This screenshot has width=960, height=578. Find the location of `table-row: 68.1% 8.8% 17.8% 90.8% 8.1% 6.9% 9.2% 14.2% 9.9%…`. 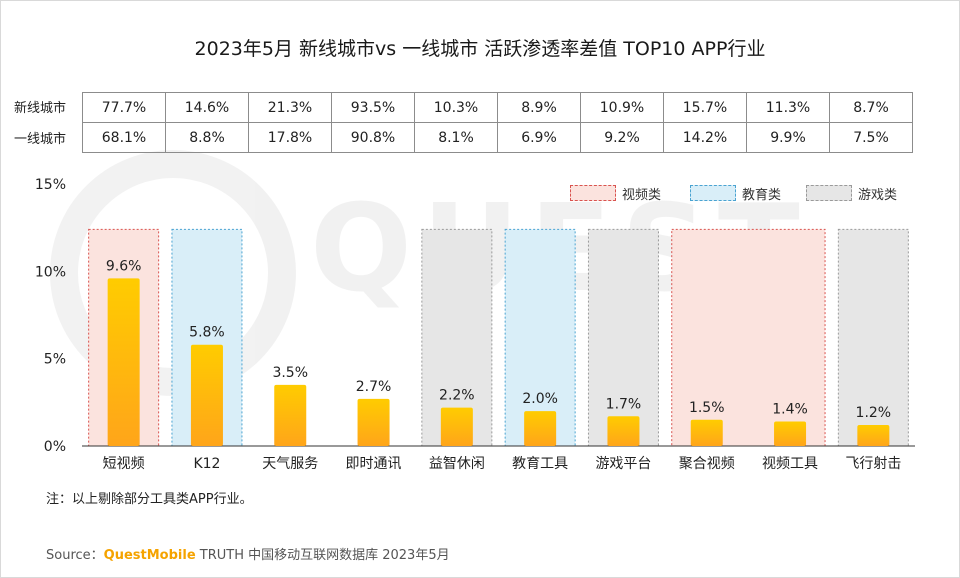

table-row: 68.1% 8.8% 17.8% 90.8% 8.1% 6.9% 9.2% 14.2% 9.9%… is located at coordinates (497, 137).